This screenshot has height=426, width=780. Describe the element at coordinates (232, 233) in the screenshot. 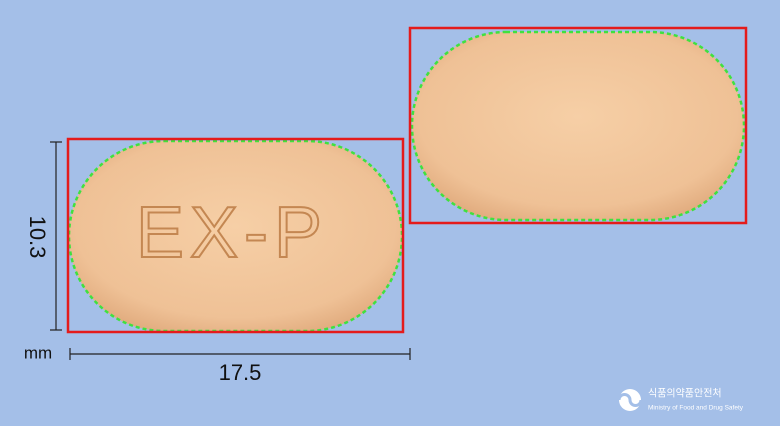

I see `imprint: EX-P` at that location.